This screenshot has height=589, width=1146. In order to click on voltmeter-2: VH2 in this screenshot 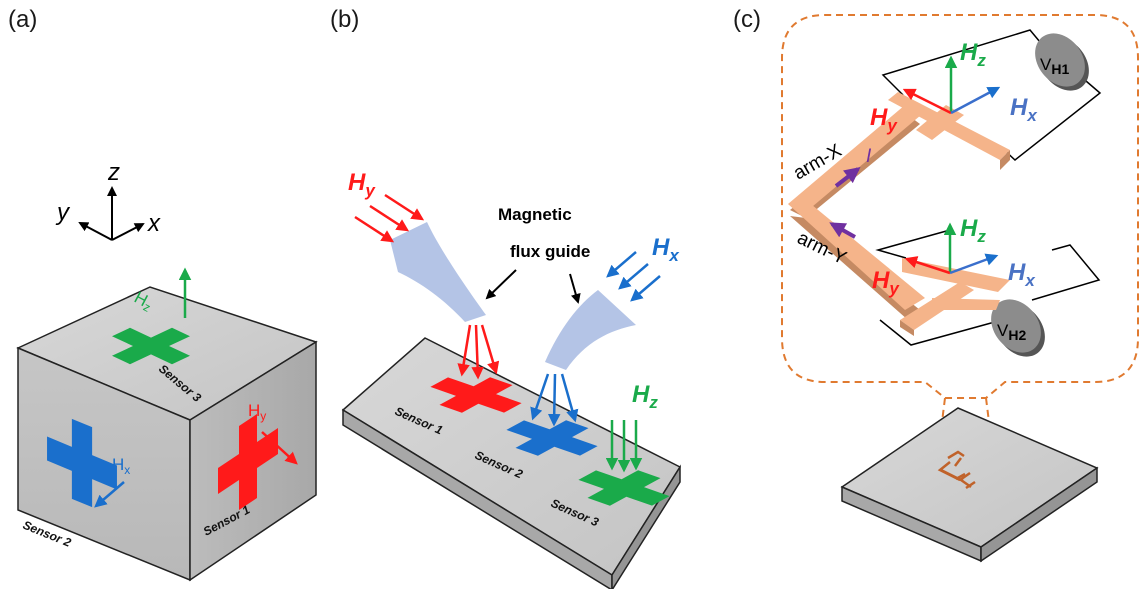, I will do `click(1018, 328)`.